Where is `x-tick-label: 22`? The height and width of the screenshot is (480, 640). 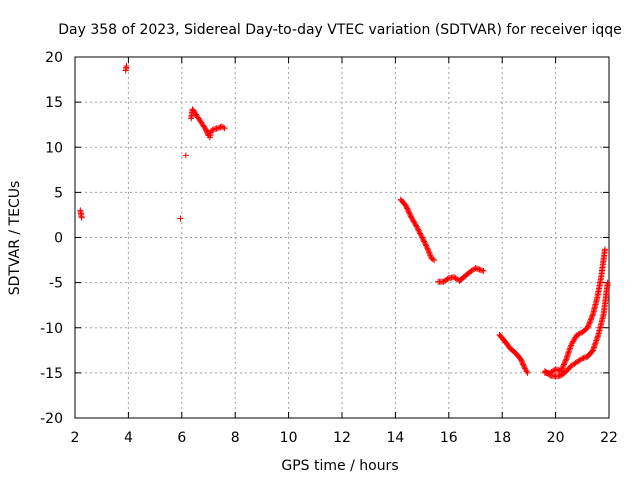 x-tick-label: 22 is located at coordinates (609, 438).